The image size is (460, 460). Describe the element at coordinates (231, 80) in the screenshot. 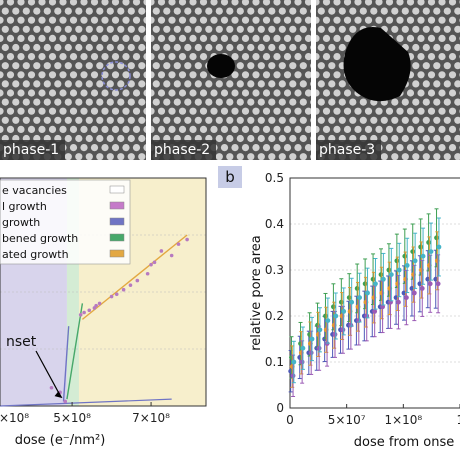

I see `micrograph-phase-2-image` at that location.